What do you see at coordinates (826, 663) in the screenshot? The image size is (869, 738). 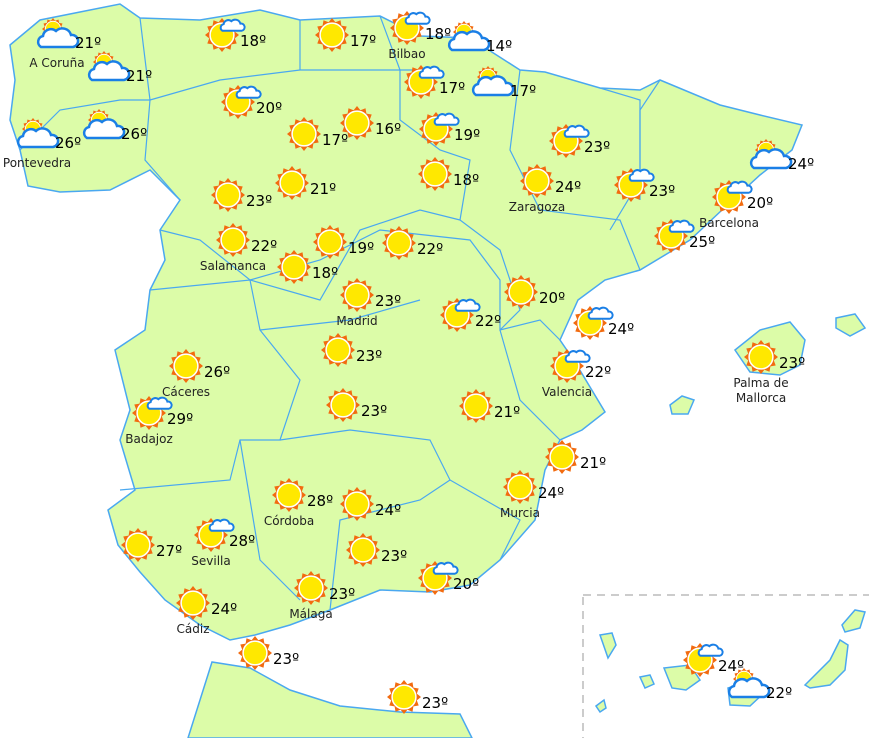 I see `land-canary6` at bounding box center [826, 663].